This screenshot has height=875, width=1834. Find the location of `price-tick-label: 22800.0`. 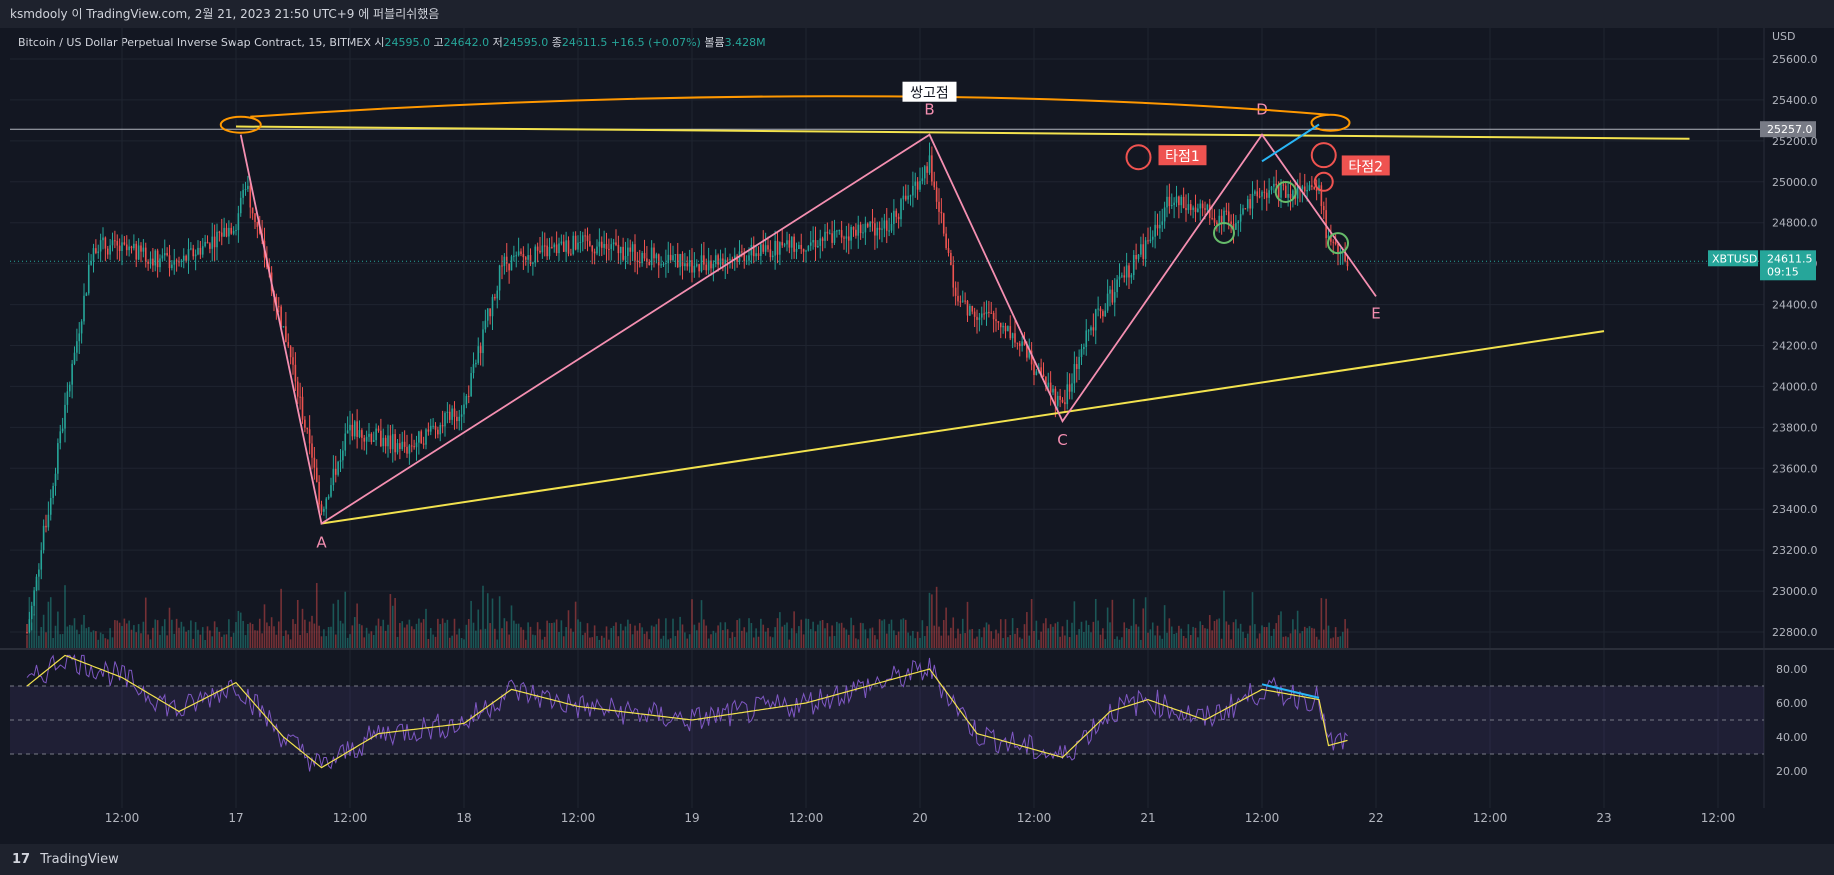

price-tick-label: 22800.0 is located at coordinates (1795, 632).